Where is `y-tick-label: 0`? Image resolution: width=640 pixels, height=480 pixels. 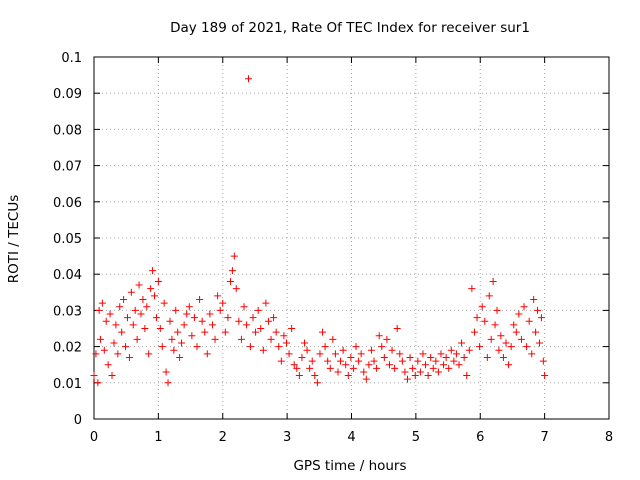
y-tick-label: 0 is located at coordinates (78, 420).